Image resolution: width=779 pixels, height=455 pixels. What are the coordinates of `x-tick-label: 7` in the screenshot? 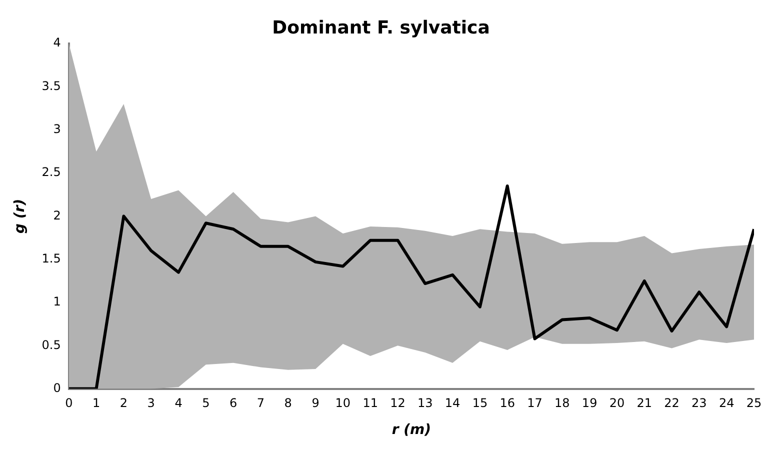 It's located at (260, 403).